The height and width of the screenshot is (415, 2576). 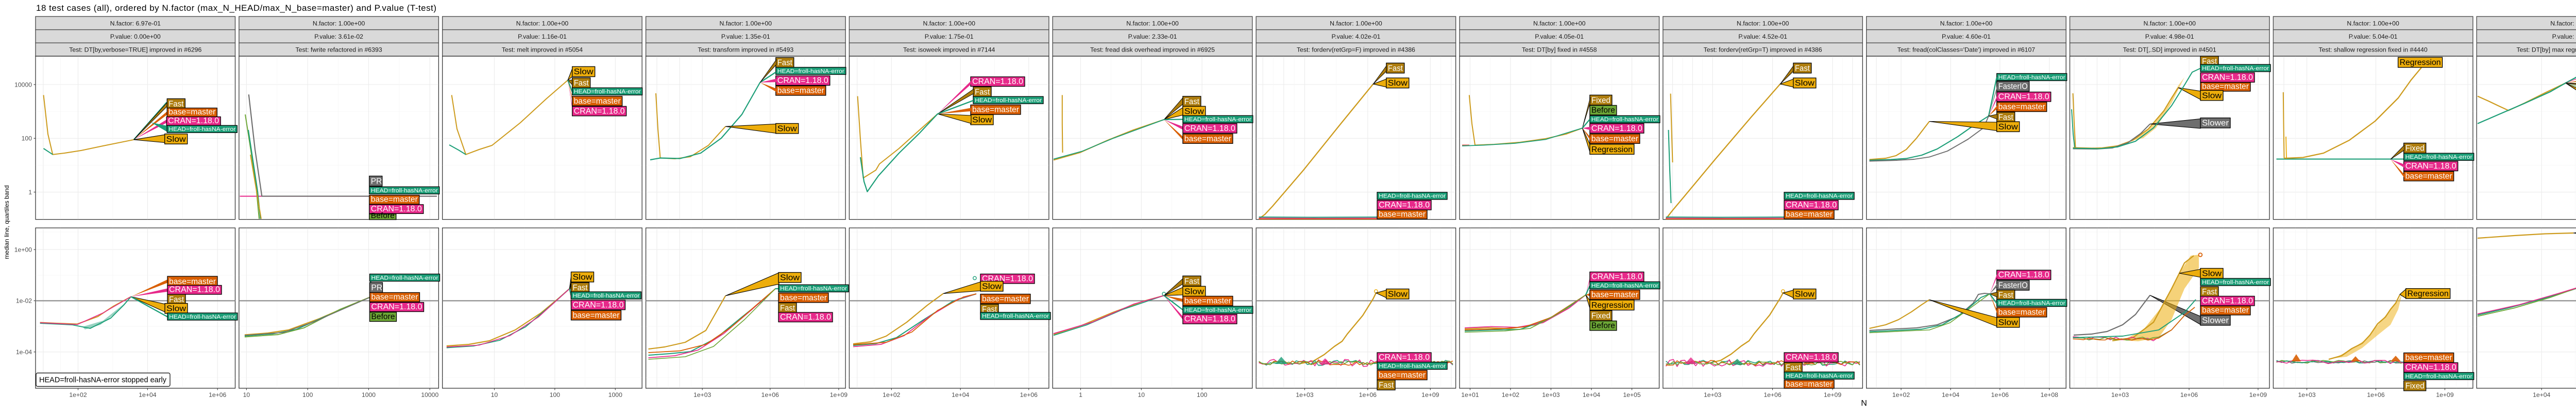 I want to click on svg-text: median line, quartiles band, so click(x=6, y=222).